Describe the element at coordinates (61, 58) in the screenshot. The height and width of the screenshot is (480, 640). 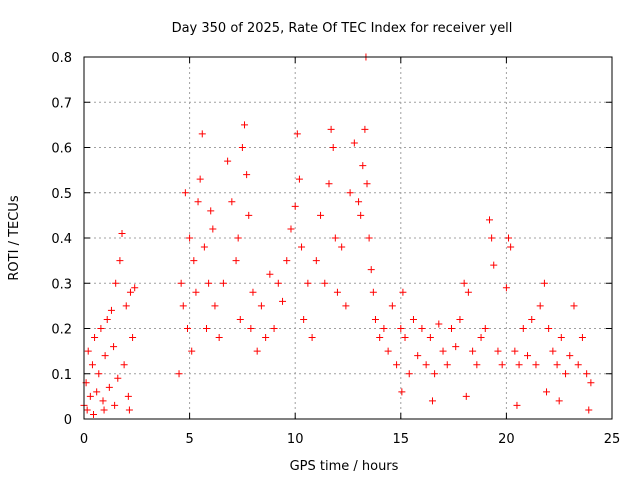
I see `y-tick-label: 0.8` at that location.